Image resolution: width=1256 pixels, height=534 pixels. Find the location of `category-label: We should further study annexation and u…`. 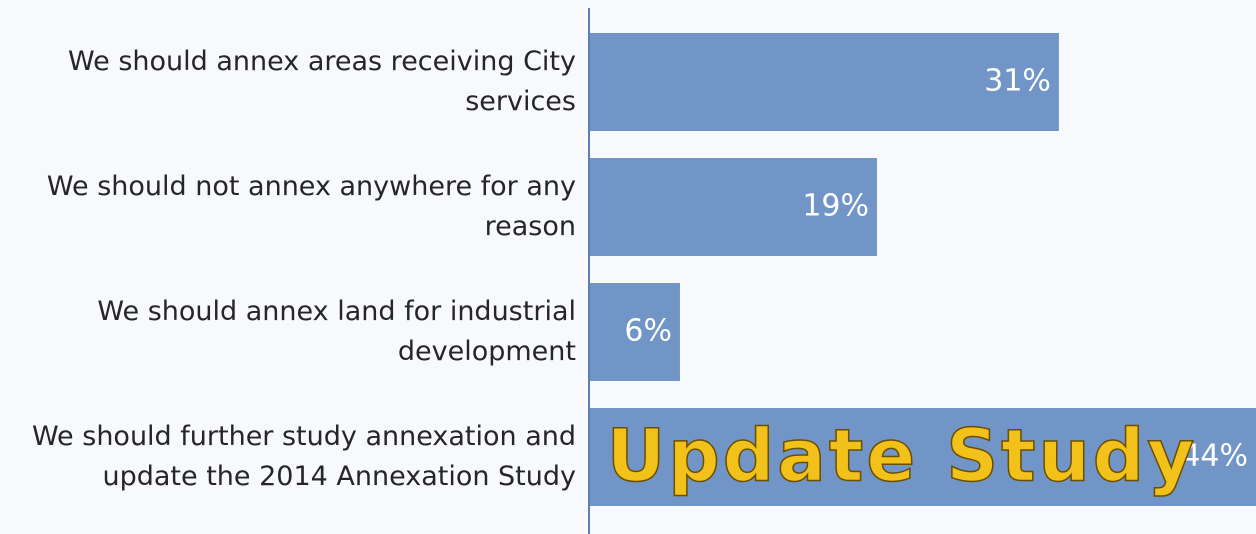

category-label: We should further study annexation and u… is located at coordinates (303, 456).